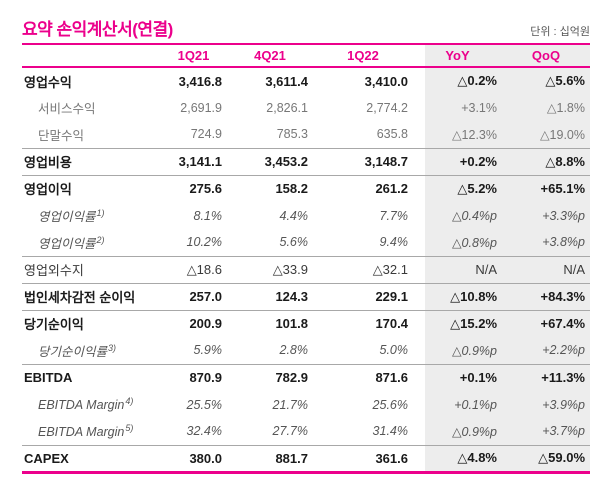 The height and width of the screenshot is (481, 601). Describe the element at coordinates (91, 351) in the screenshot. I see `row-label: 당기순이익률3)` at that location.